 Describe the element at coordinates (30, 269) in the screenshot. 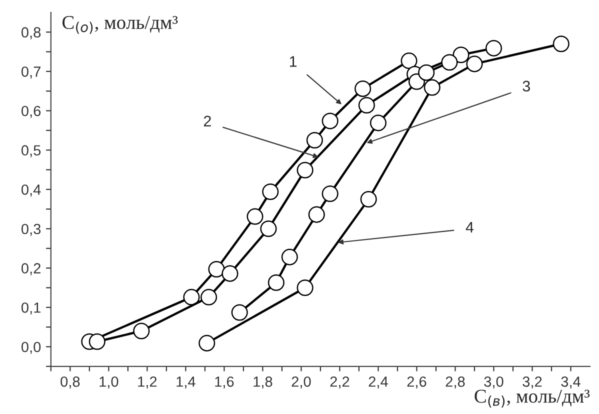

I see `y-tick-label: 0,2` at that location.